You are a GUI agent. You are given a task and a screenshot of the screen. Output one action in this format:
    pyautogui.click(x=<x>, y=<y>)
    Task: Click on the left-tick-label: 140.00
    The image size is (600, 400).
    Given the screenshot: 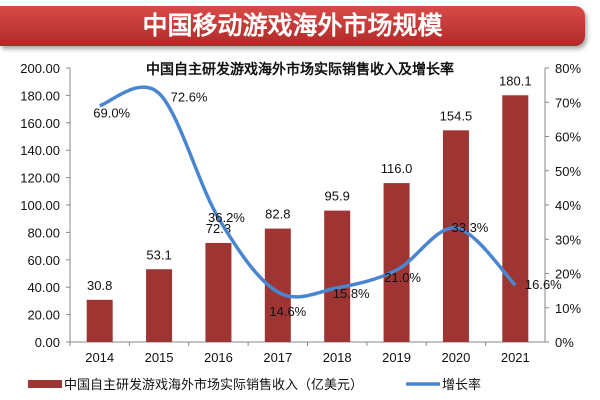 What is the action you would take?
    pyautogui.click(x=40, y=150)
    